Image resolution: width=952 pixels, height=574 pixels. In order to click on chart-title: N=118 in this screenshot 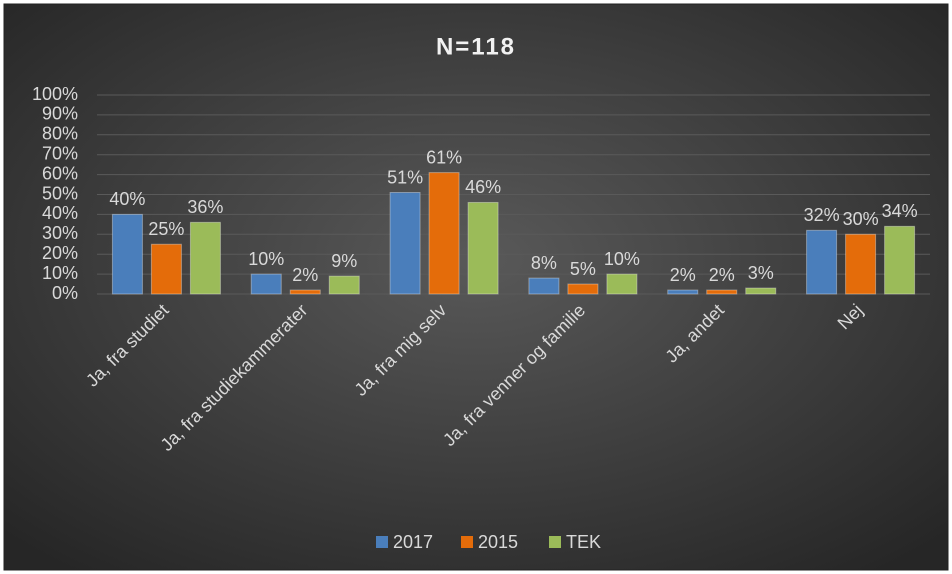, I will do `click(476, 46)`.